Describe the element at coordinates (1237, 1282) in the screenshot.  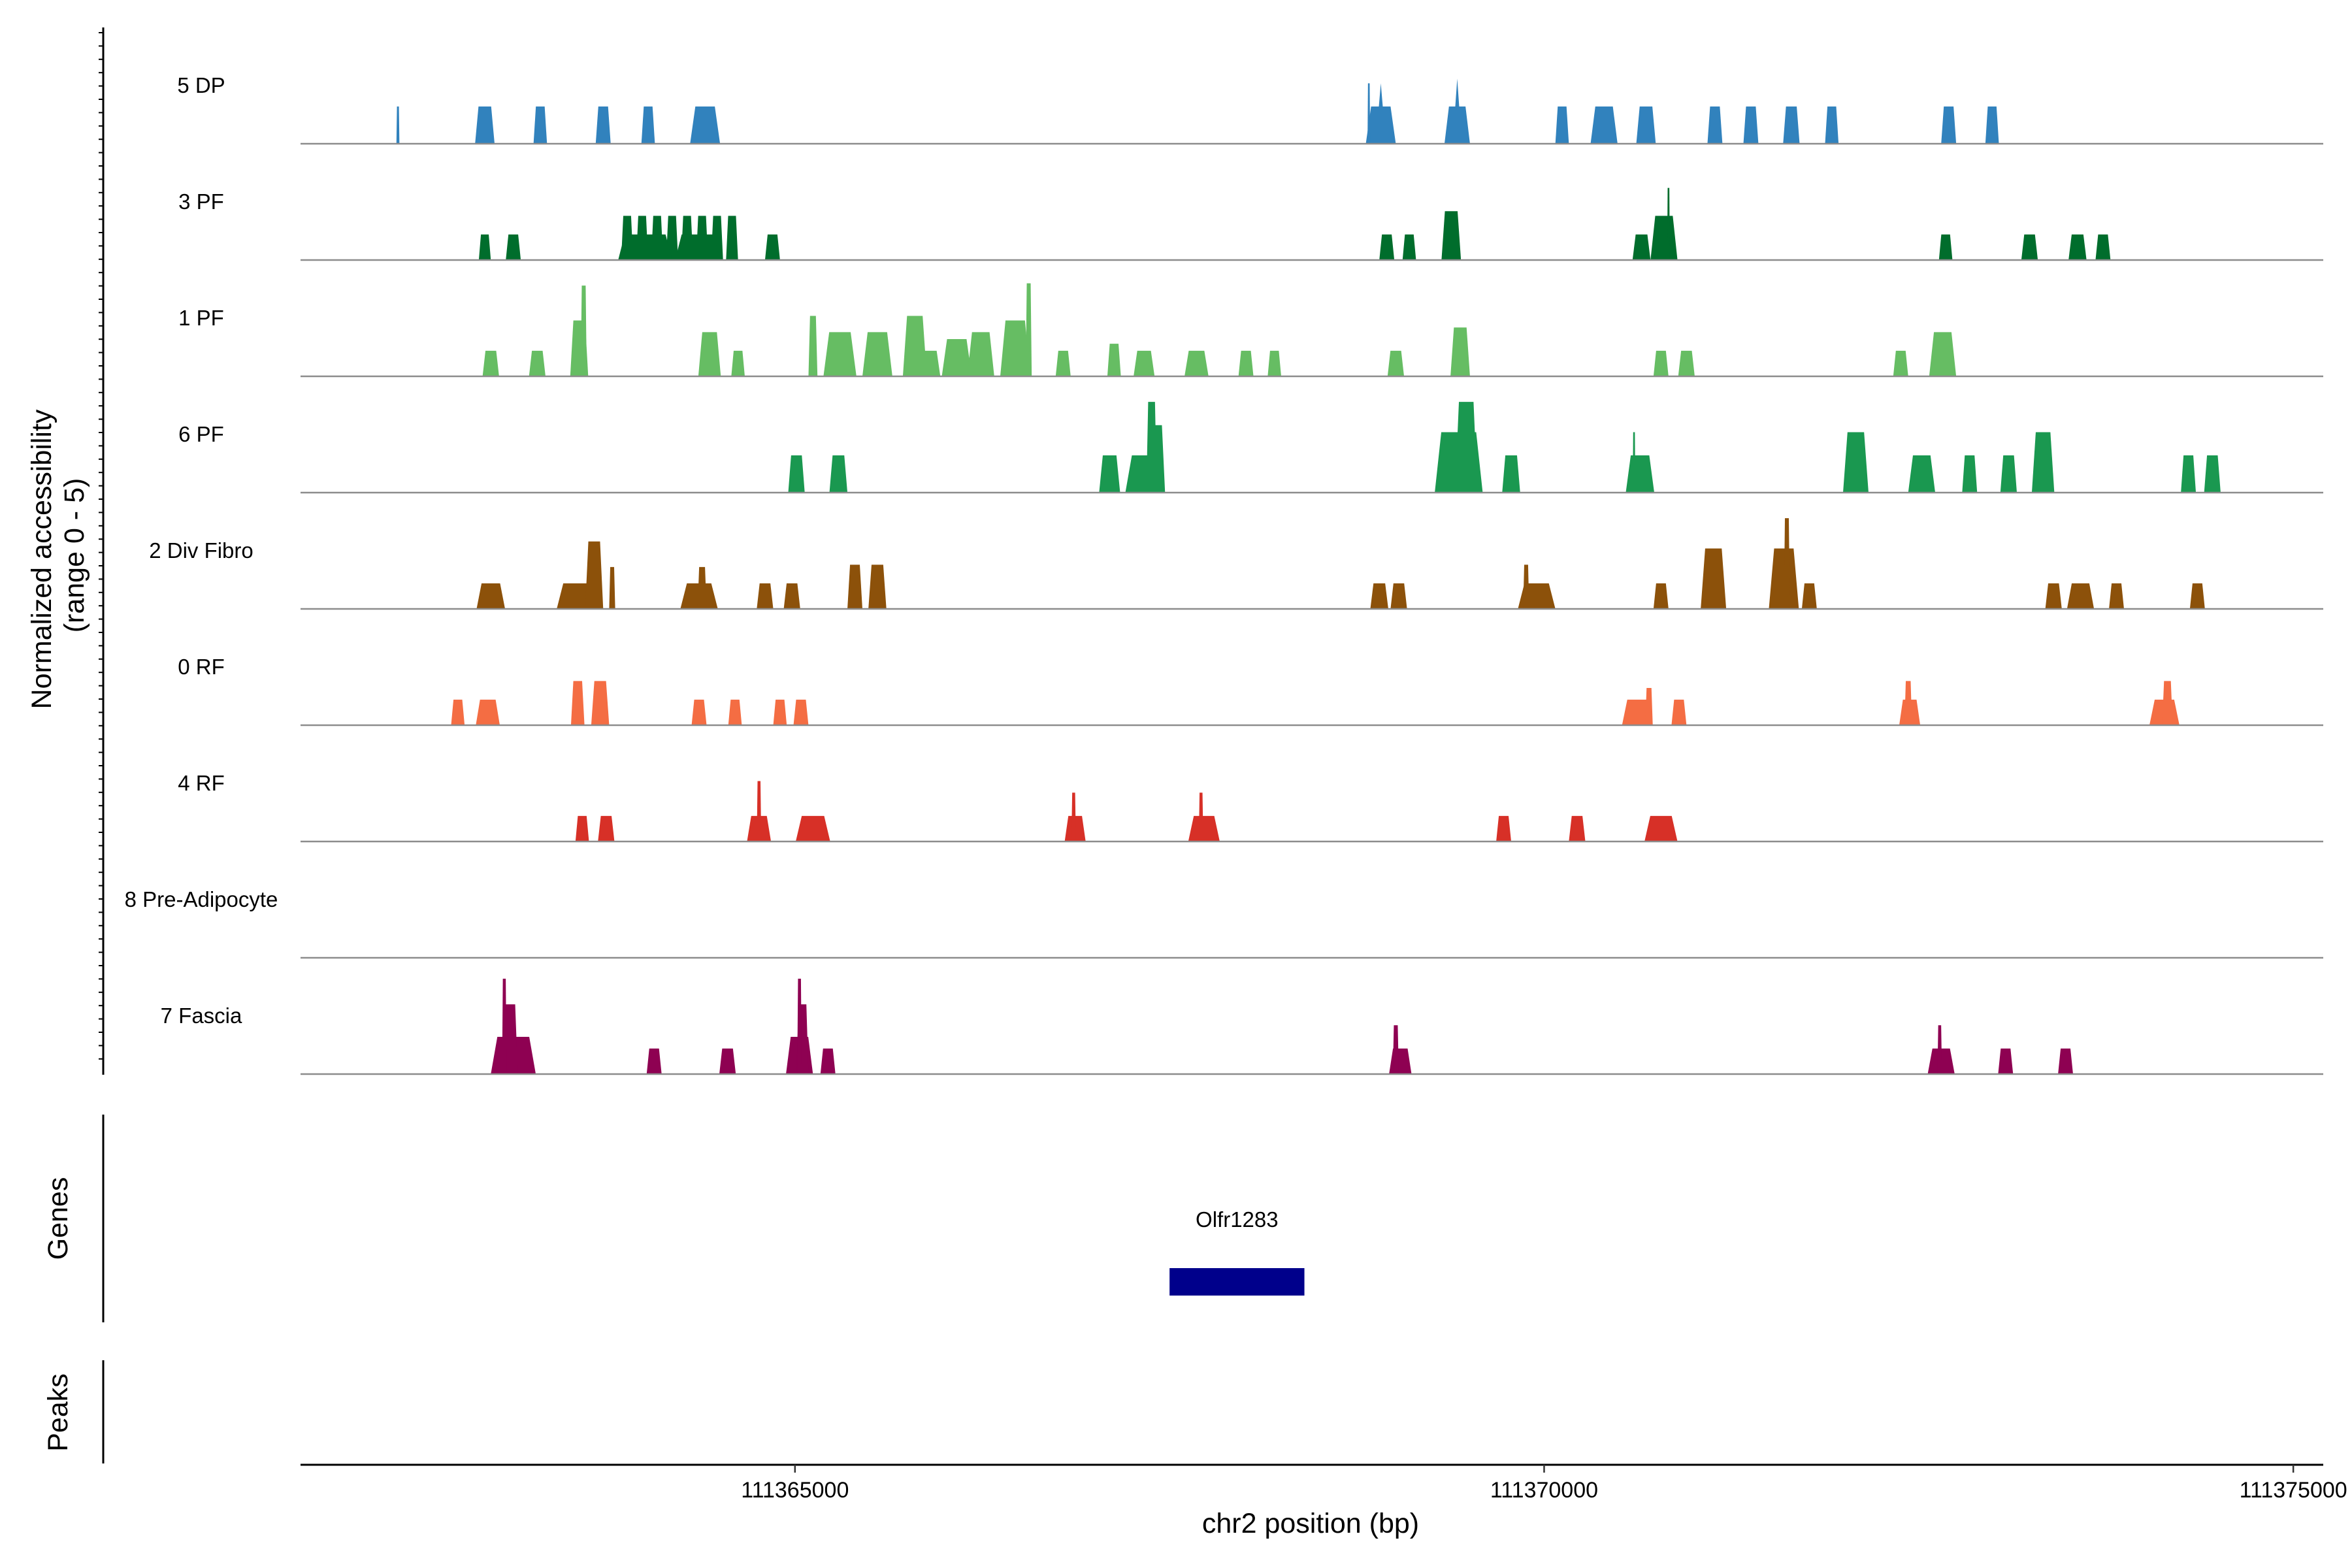
I see `gene-body` at that location.